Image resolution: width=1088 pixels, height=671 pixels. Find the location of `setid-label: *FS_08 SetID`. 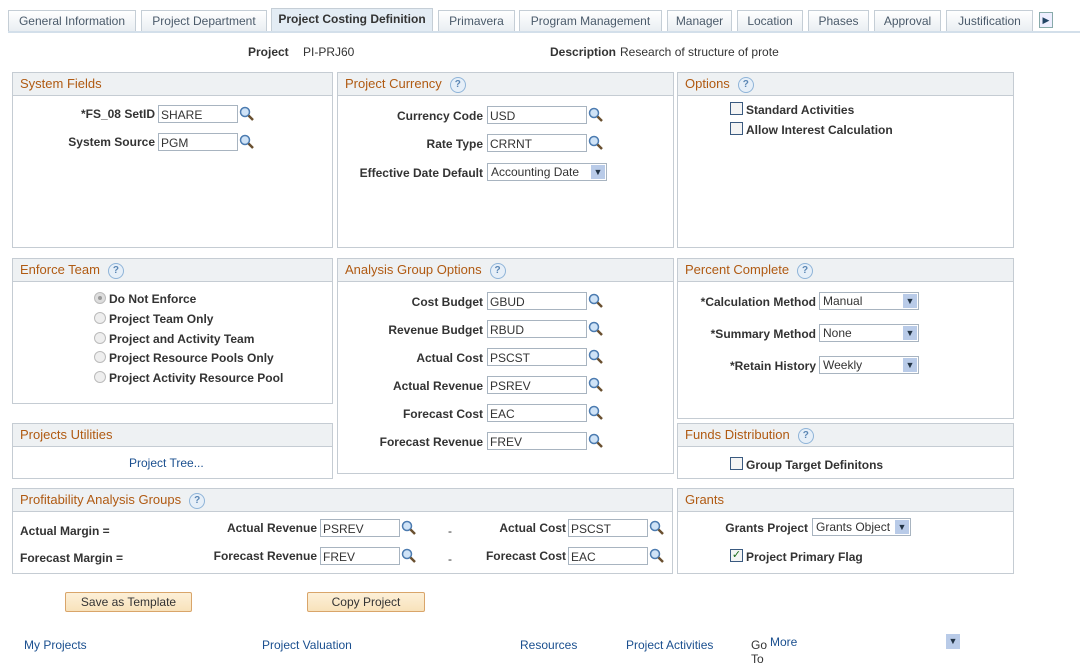

setid-label: *FS_08 SetID is located at coordinates (117, 114).